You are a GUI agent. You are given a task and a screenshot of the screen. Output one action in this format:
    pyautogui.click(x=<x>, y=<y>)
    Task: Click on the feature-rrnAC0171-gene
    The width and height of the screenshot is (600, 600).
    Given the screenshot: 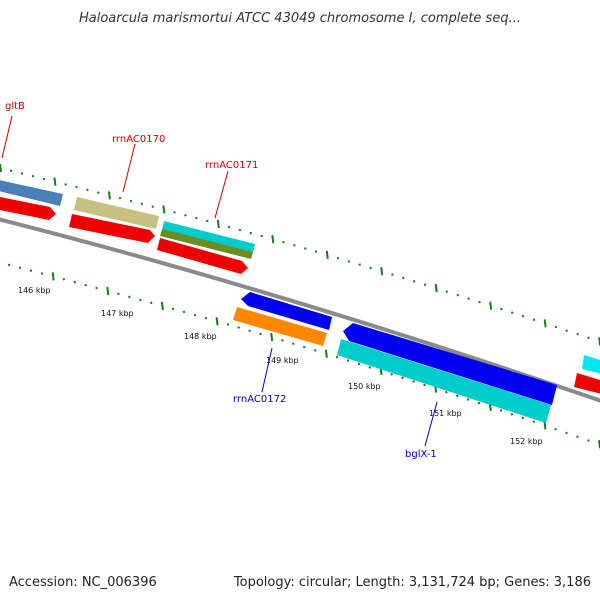 What is the action you would take?
    pyautogui.click(x=208, y=236)
    